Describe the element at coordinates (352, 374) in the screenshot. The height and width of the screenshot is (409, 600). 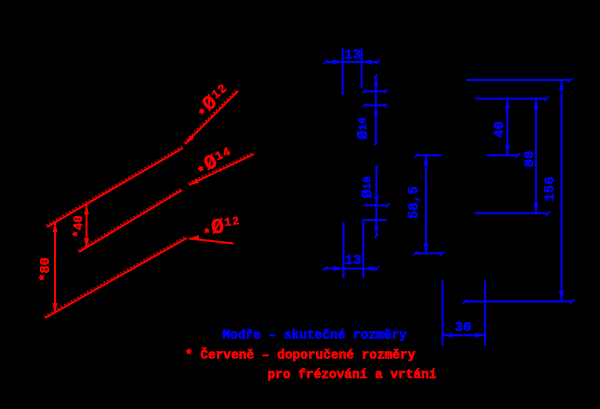
I see `svg-text: pro frézování a vrtání` at that location.